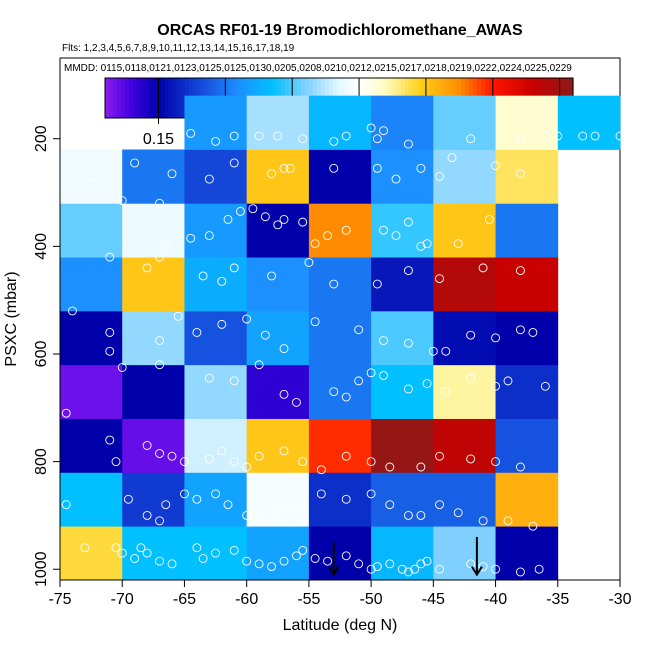  Describe the element at coordinates (557, 599) in the screenshot. I see `x-tick-label: -35` at that location.